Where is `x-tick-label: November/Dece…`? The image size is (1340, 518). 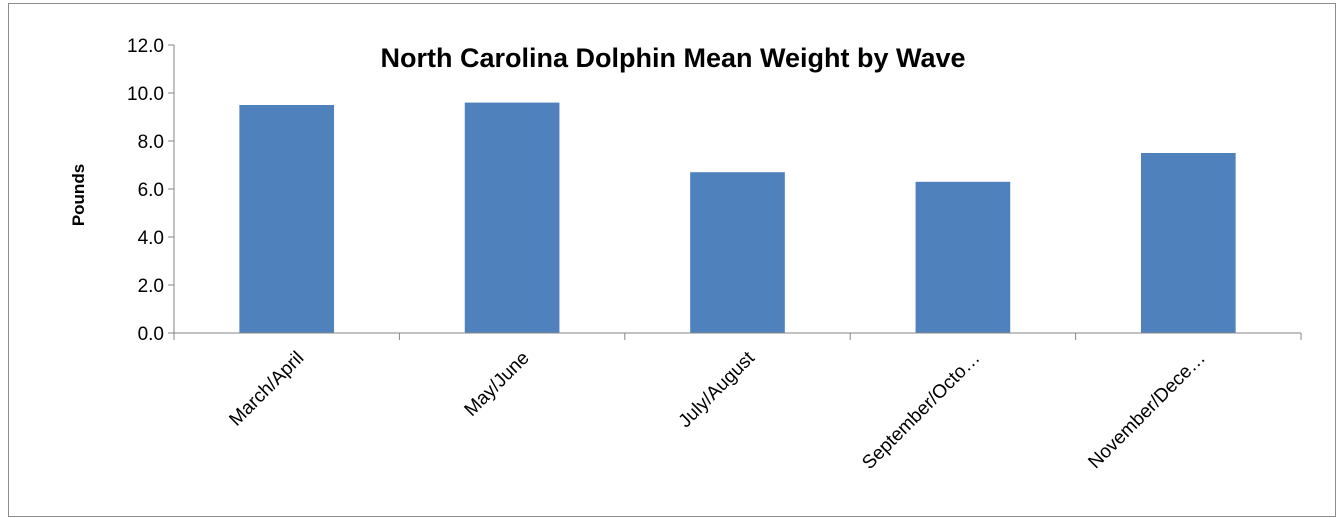 x-tick-label: November/Dece… is located at coordinates (1146, 410).